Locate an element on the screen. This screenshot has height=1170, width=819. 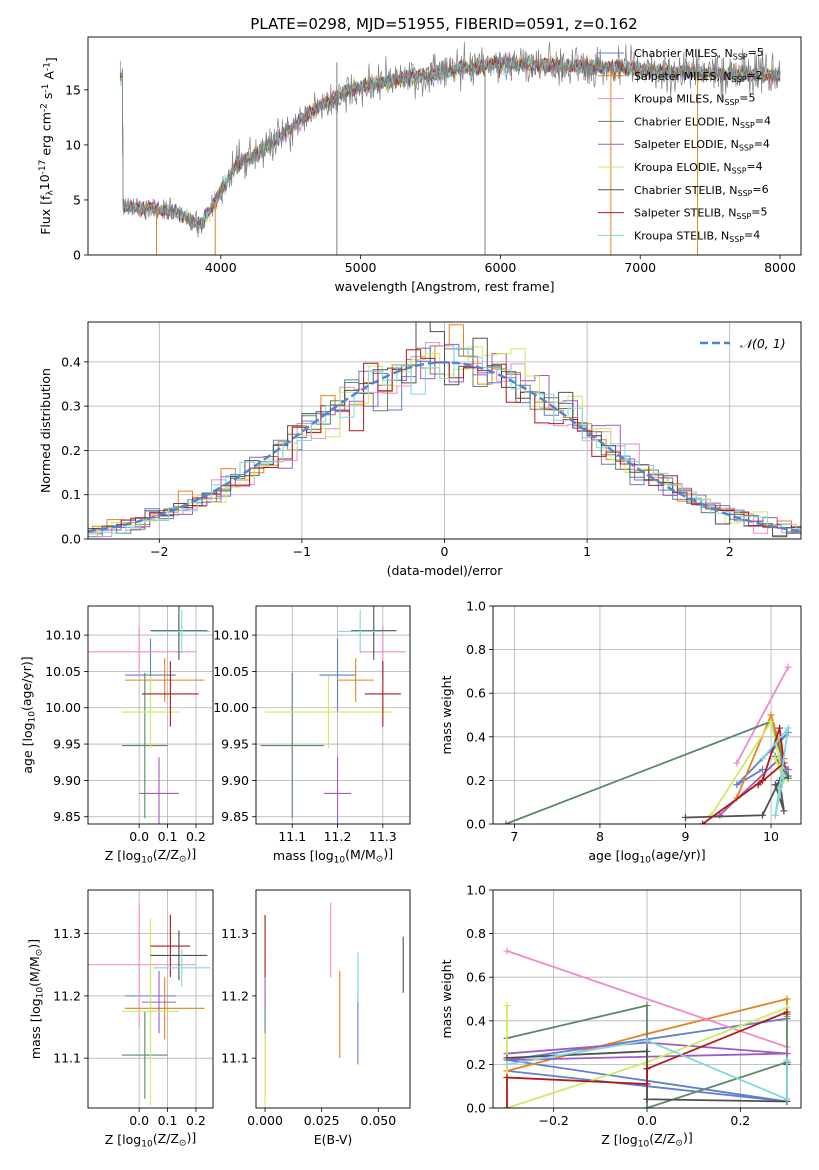
x-tick-label: 2 is located at coordinates (730, 551).